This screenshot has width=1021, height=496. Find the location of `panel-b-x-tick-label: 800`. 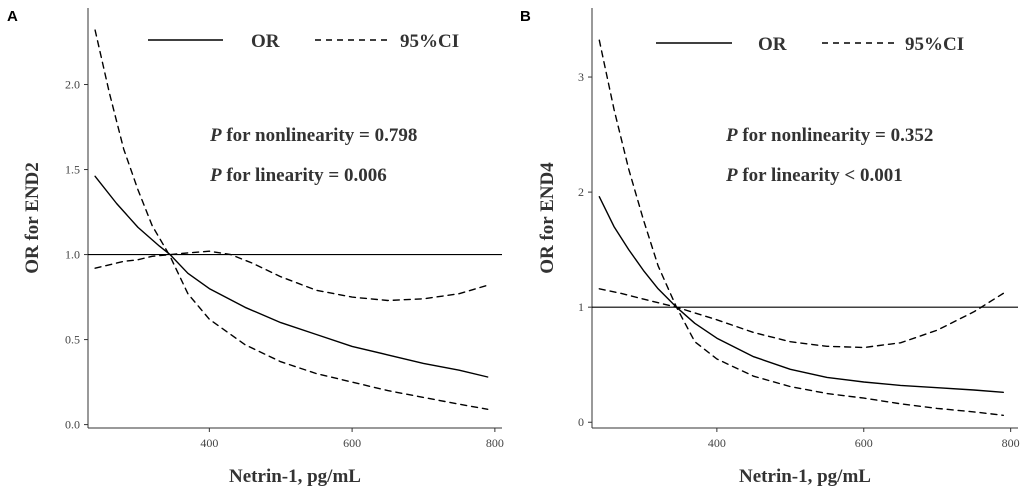

panel-b-x-tick-label: 800 is located at coordinates (1011, 443).